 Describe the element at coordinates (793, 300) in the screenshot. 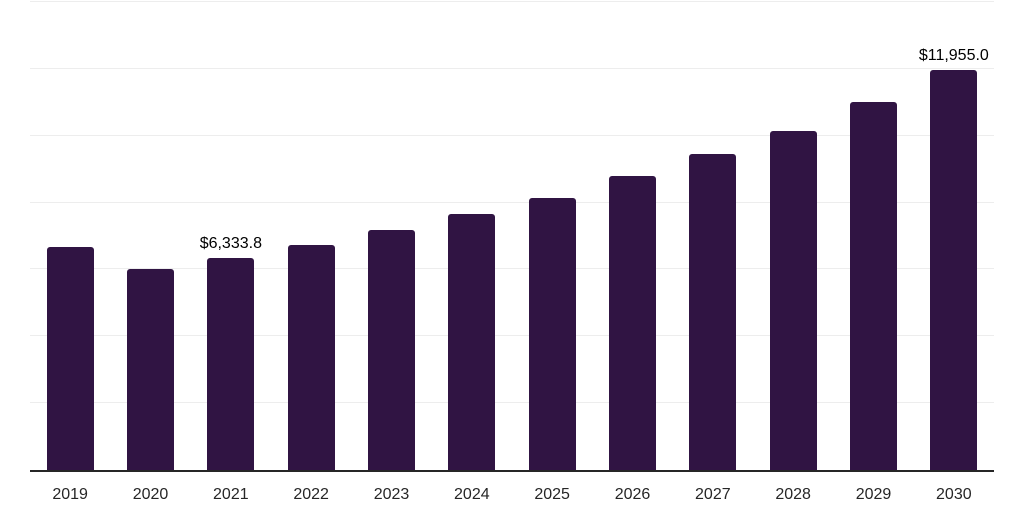

I see `bar-2028` at that location.